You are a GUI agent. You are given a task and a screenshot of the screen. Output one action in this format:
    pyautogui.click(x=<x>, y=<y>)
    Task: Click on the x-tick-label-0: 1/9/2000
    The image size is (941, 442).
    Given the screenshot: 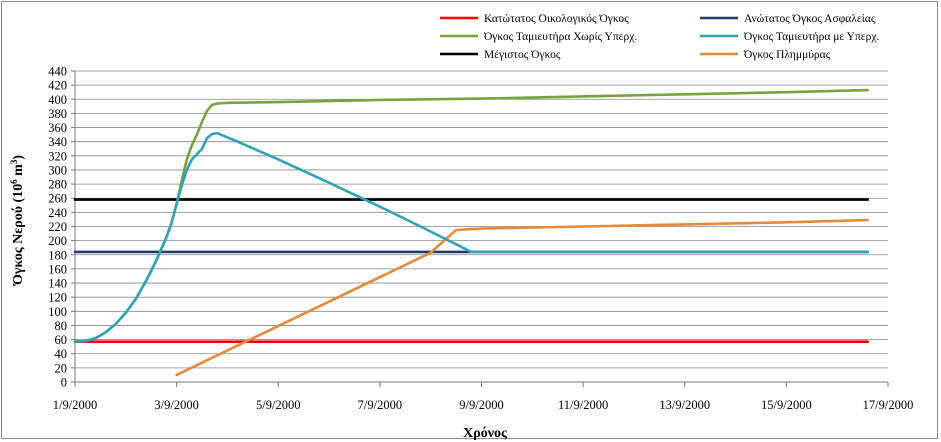 What is the action you would take?
    pyautogui.click(x=75, y=405)
    